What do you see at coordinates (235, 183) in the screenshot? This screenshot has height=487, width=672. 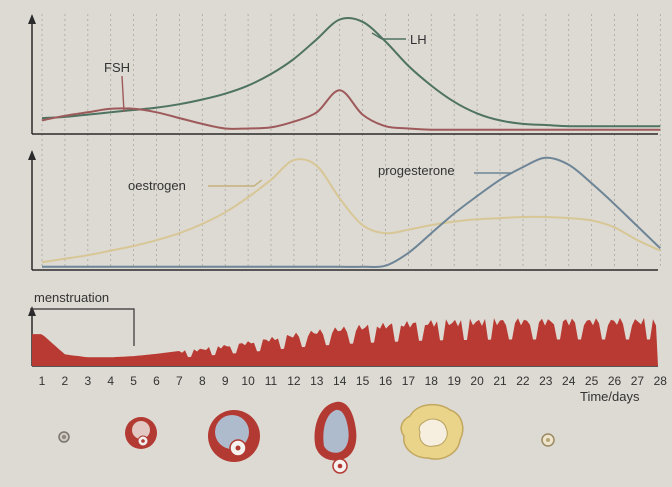 I see `oestrogen-leader-line` at bounding box center [235, 183].